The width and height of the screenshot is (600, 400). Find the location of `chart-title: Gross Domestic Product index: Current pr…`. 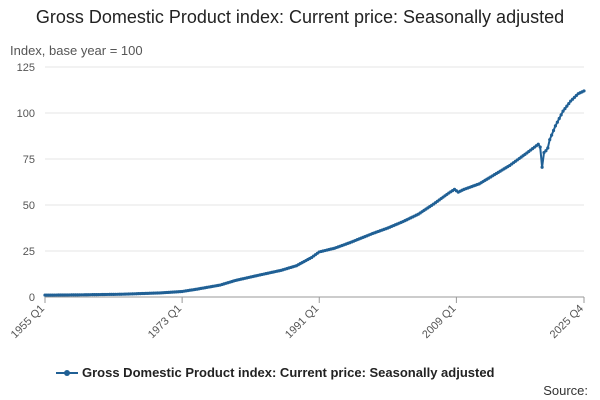

chart-title: Gross Domestic Product index: Current pr… is located at coordinates (300, 17).